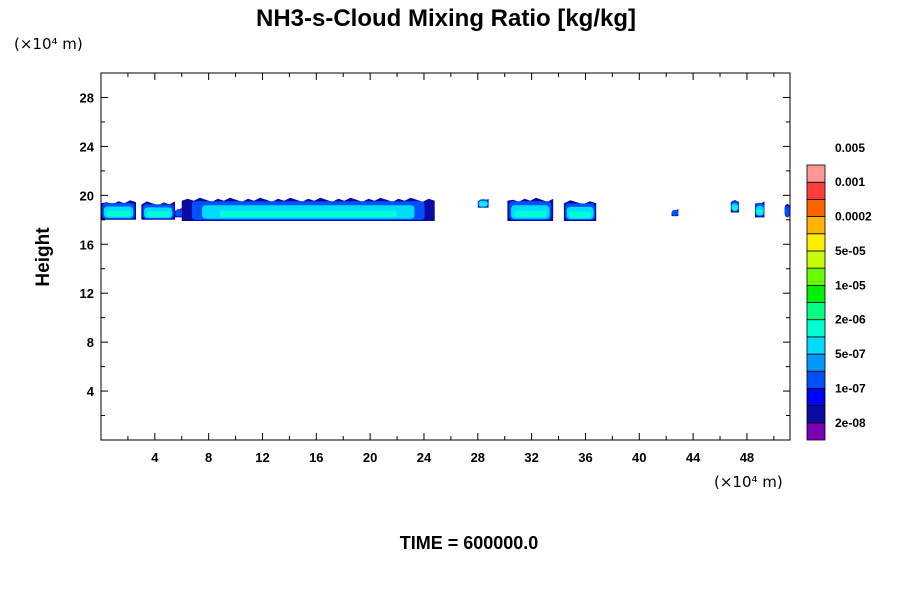 The image size is (900, 600). I want to click on y-tick-label: 28, so click(87, 97).